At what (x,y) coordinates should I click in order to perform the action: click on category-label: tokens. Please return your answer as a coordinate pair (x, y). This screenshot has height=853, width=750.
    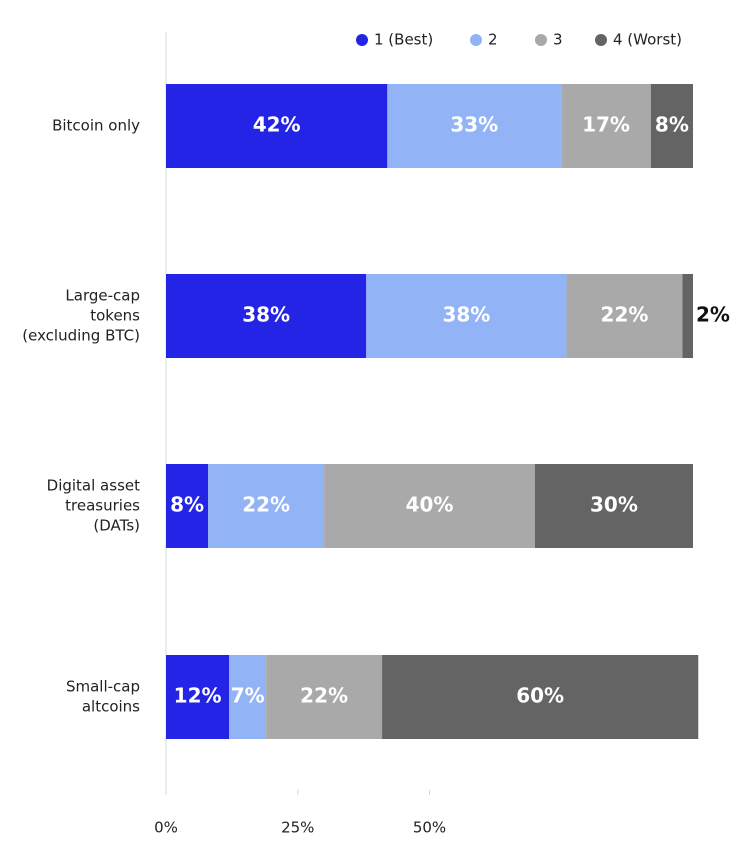
    Looking at the image, I should click on (115, 316).